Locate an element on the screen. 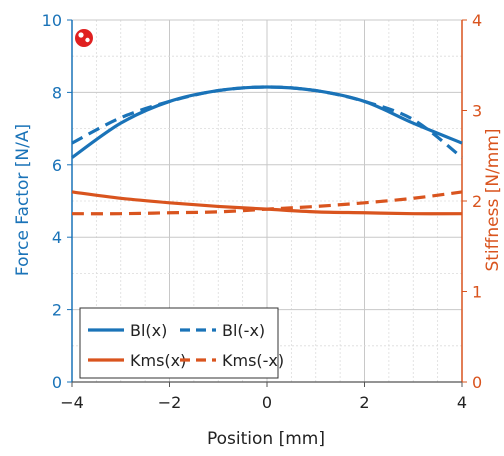 The width and height of the screenshot is (504, 456). legend: Bl(x) Bl(-x) Kms(x) Kms(-x) is located at coordinates (181, 343).